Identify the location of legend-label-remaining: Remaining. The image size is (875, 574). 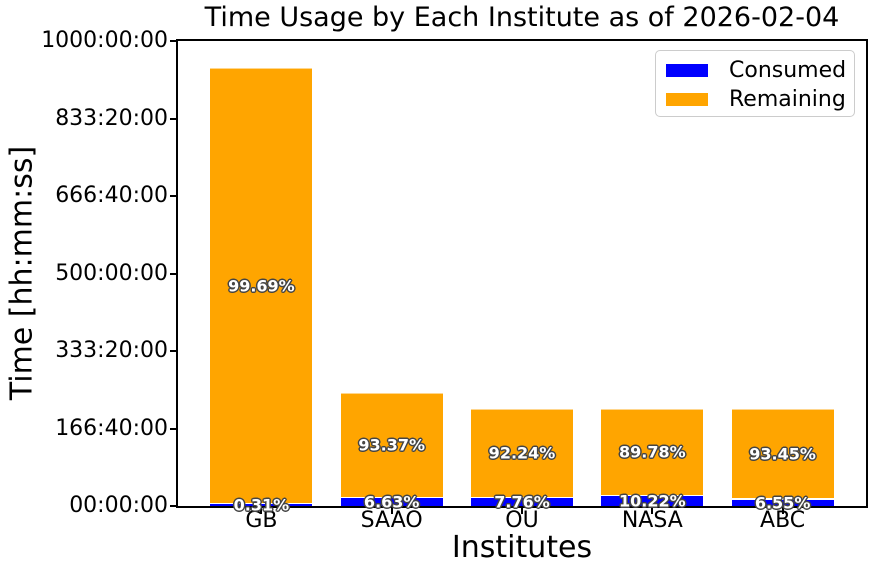
(787, 99).